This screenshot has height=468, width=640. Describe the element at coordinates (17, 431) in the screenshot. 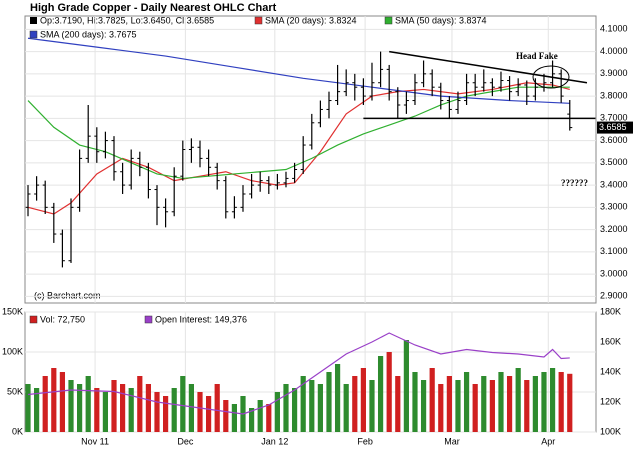

I see `y-tick-label: 0K` at that location.